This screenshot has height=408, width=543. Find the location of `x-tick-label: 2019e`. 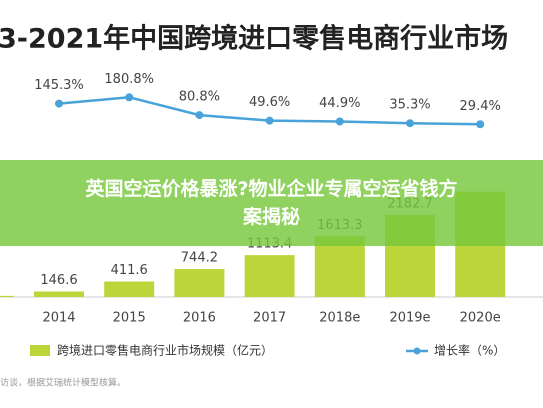

x-tick-label: 2019e is located at coordinates (409, 318).